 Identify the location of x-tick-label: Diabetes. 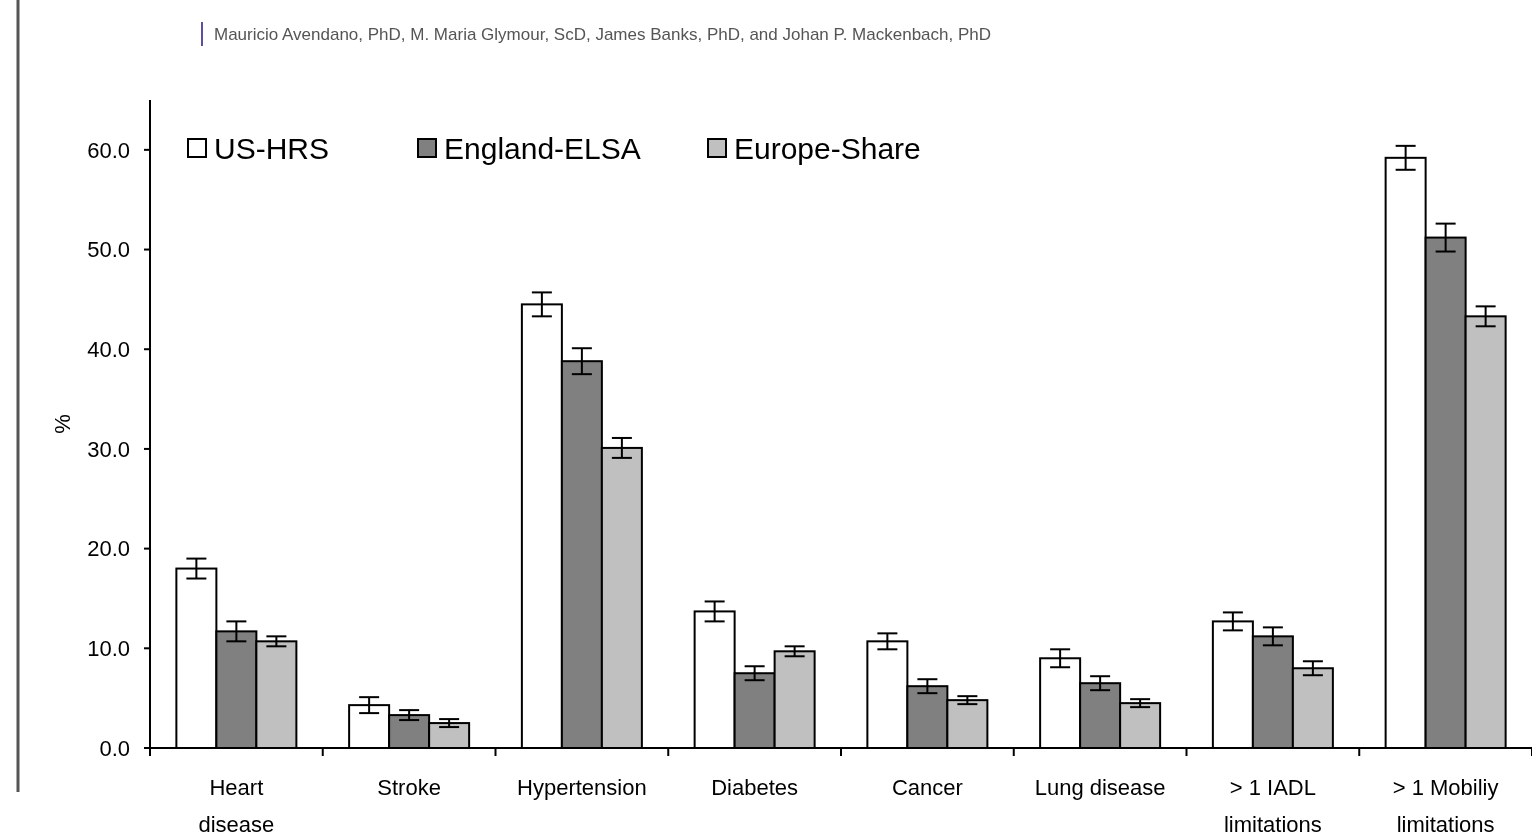
(755, 787).